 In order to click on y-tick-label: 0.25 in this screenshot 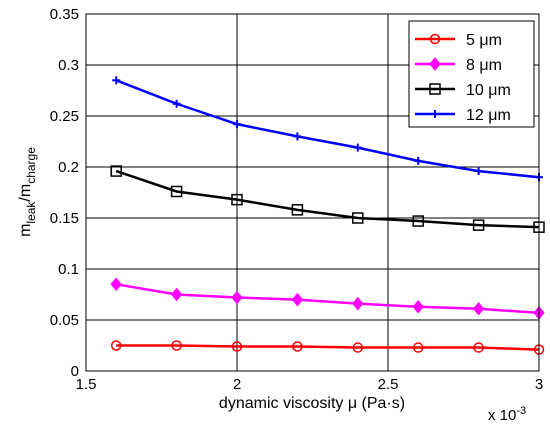, I will do `click(64, 116)`.